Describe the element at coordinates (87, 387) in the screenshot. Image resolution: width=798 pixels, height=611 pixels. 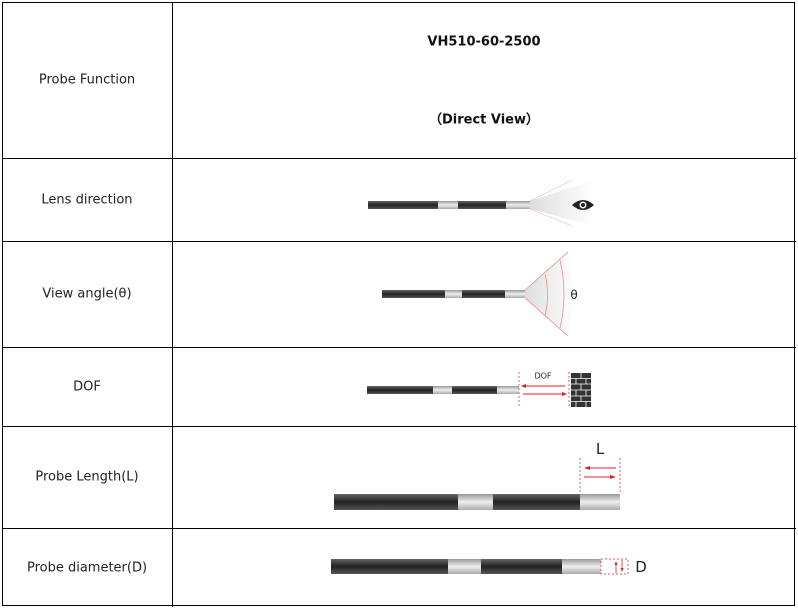
I see `row-label-dof: DOF` at that location.